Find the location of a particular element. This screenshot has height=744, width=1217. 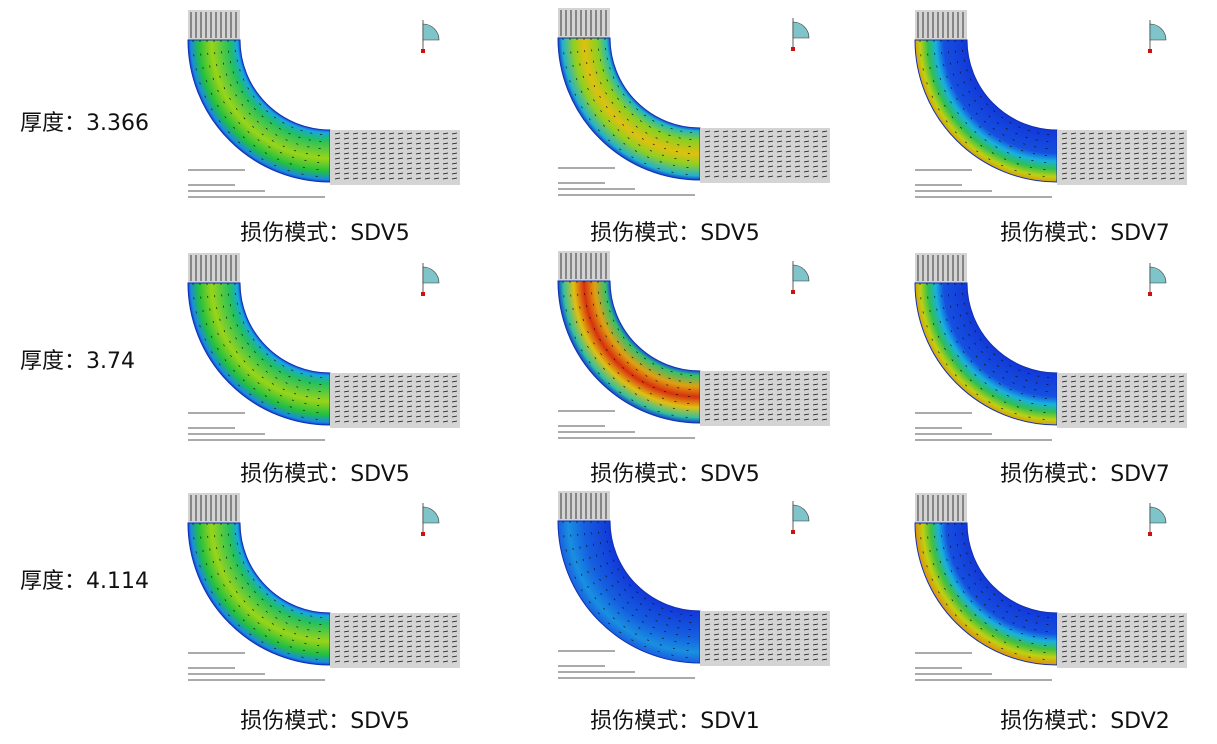

thickness-label: 厚度：4.114 is located at coordinates (84, 581).